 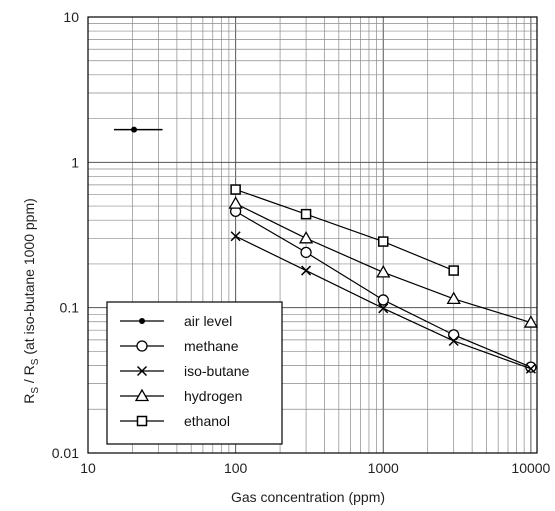 I want to click on y-tick-label: 0.01, so click(x=65, y=453).